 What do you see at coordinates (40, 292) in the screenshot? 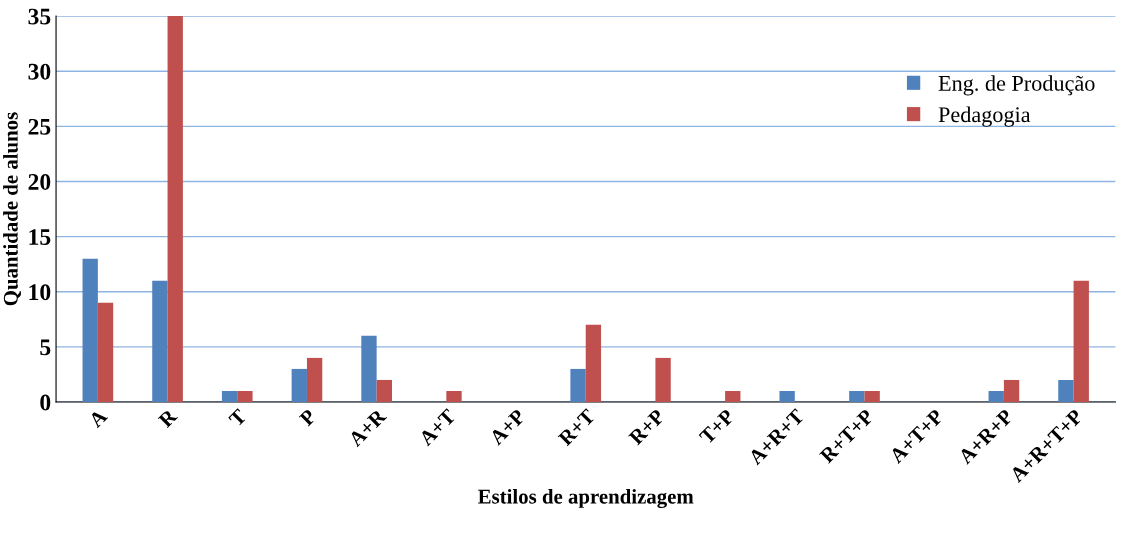
I see `y-tick-label: 10` at bounding box center [40, 292].